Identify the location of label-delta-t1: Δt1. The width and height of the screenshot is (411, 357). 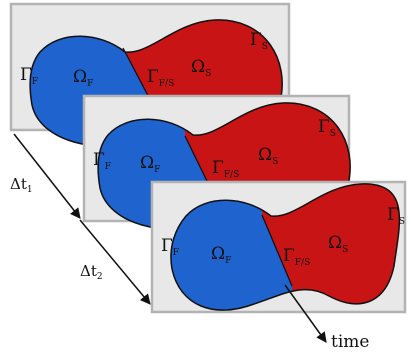
(21, 185).